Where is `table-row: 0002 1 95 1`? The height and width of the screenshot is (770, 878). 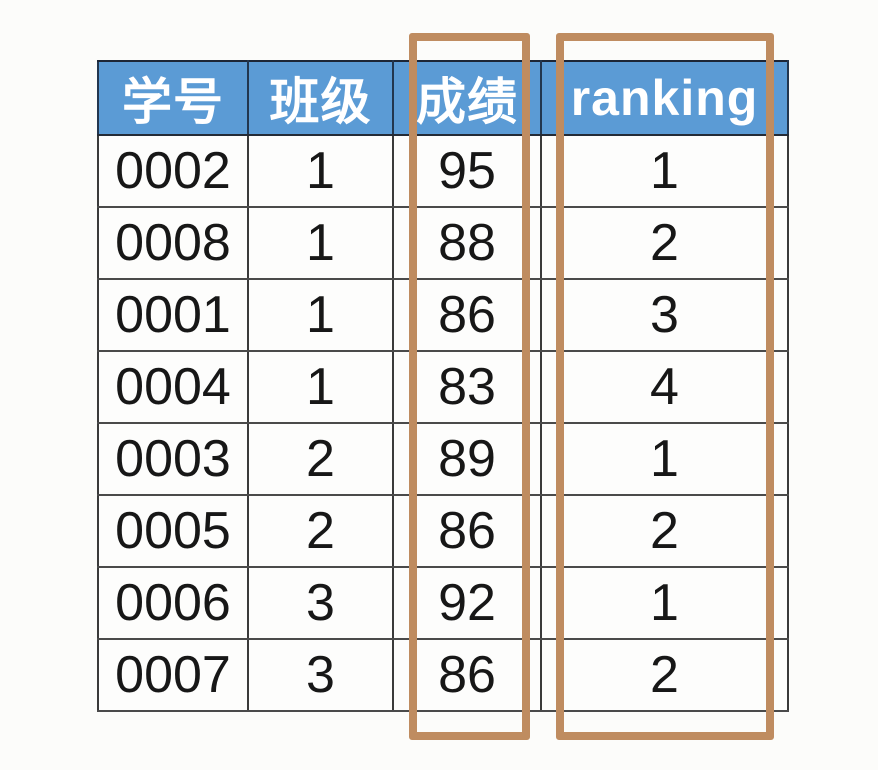
table-row: 0002 1 95 1 is located at coordinates (443, 171).